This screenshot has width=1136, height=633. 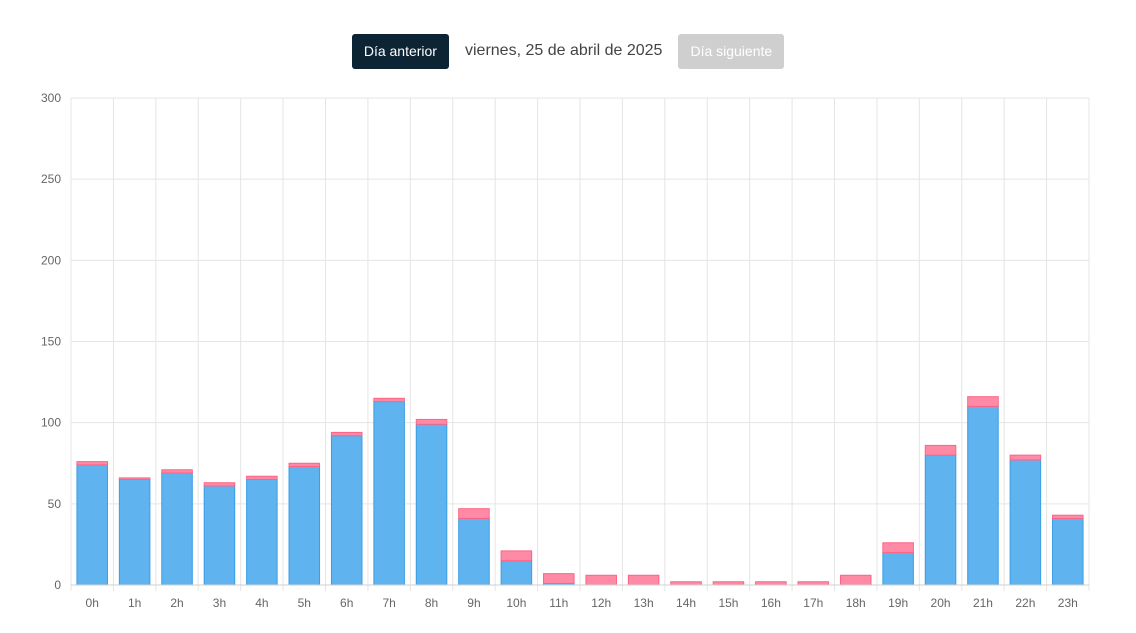 I want to click on x-tick-label: 10h, so click(x=516, y=603).